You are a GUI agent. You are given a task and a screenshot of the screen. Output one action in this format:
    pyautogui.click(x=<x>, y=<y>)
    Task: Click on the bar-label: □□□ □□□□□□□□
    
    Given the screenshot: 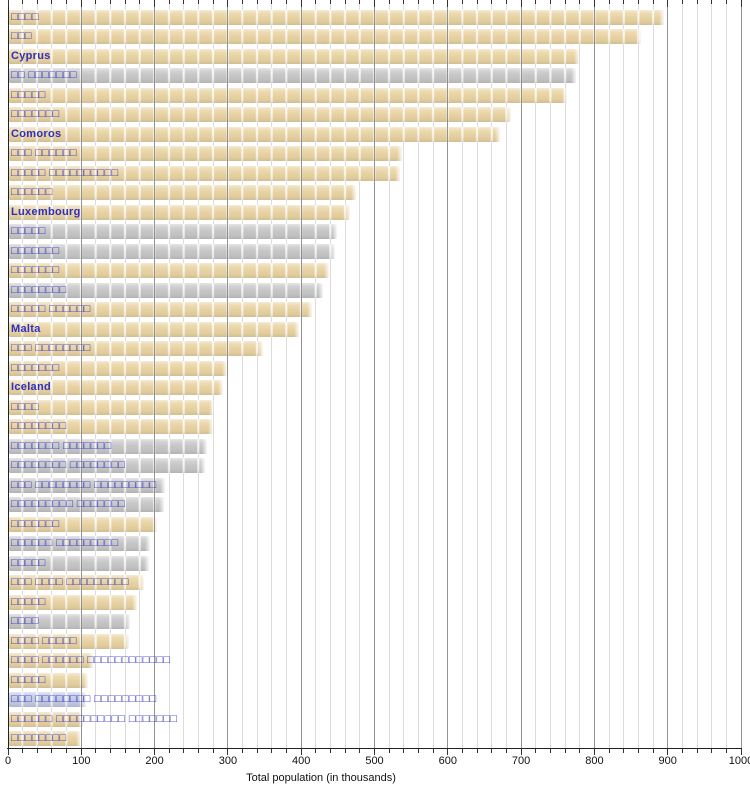 What is the action you would take?
    pyautogui.click(x=51, y=348)
    